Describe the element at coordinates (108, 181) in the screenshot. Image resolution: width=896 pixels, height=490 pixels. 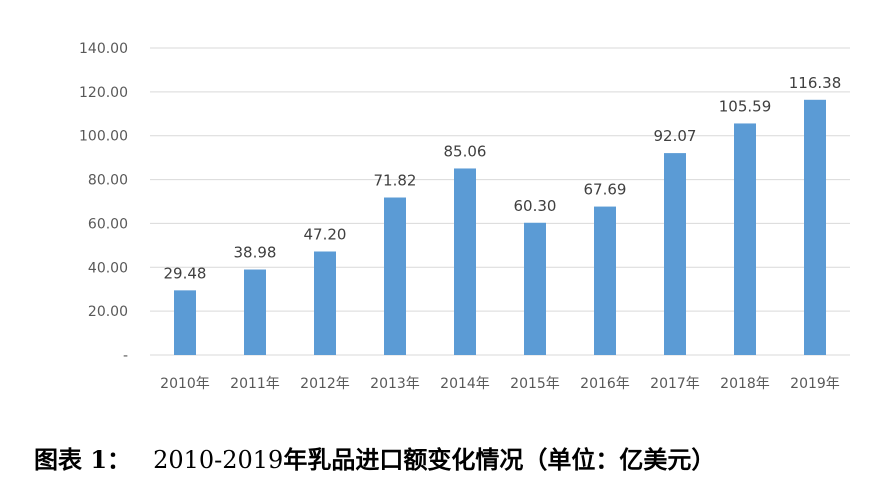
I see `y-tick-label: 80.00` at that location.